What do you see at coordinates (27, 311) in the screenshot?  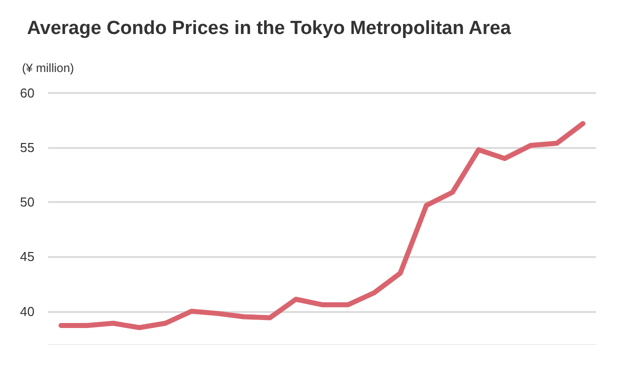 I see `y-tick-label: 40` at bounding box center [27, 311].